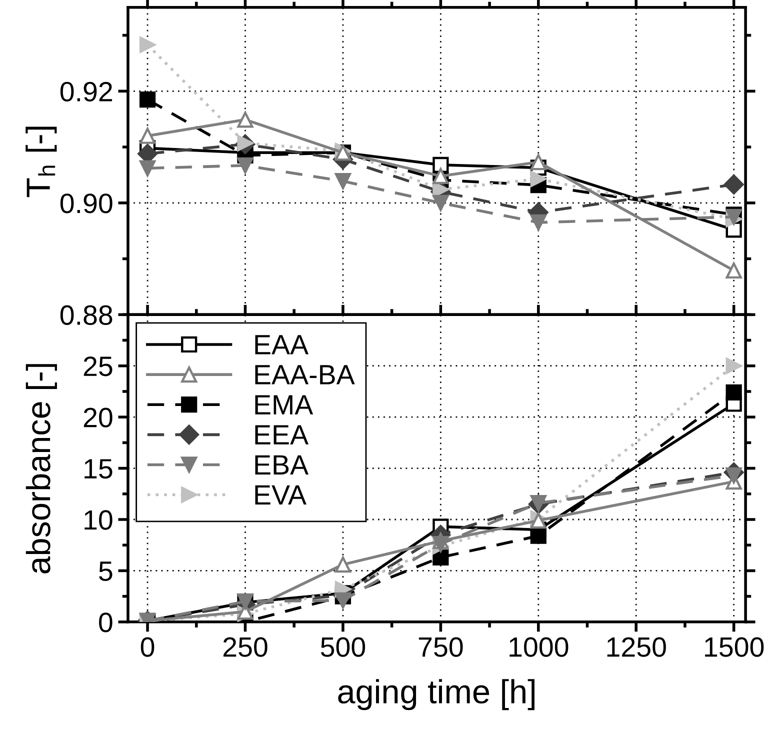 This screenshot has height=736, width=771. Describe the element at coordinates (636, 647) in the screenshot. I see `x-tick-label: 1250` at that location.